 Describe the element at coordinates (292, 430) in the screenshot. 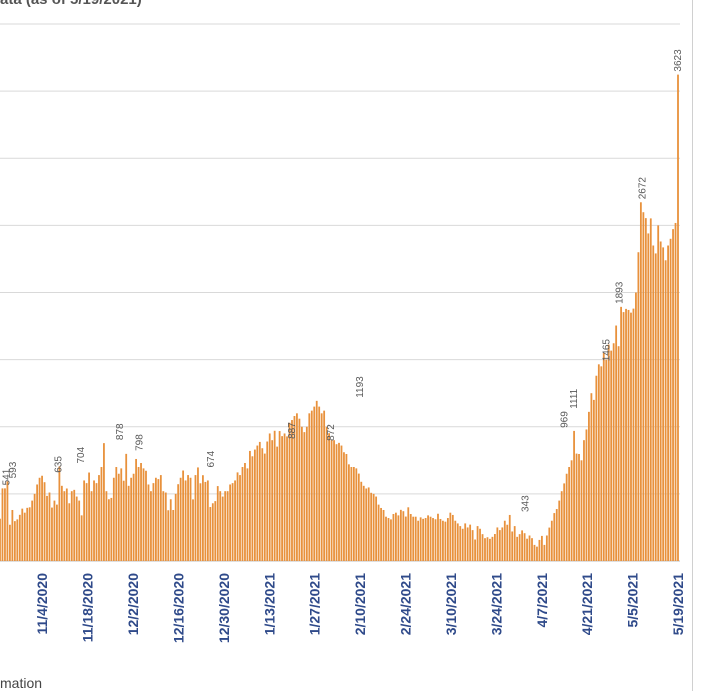

I see `data-label: 887` at that location.